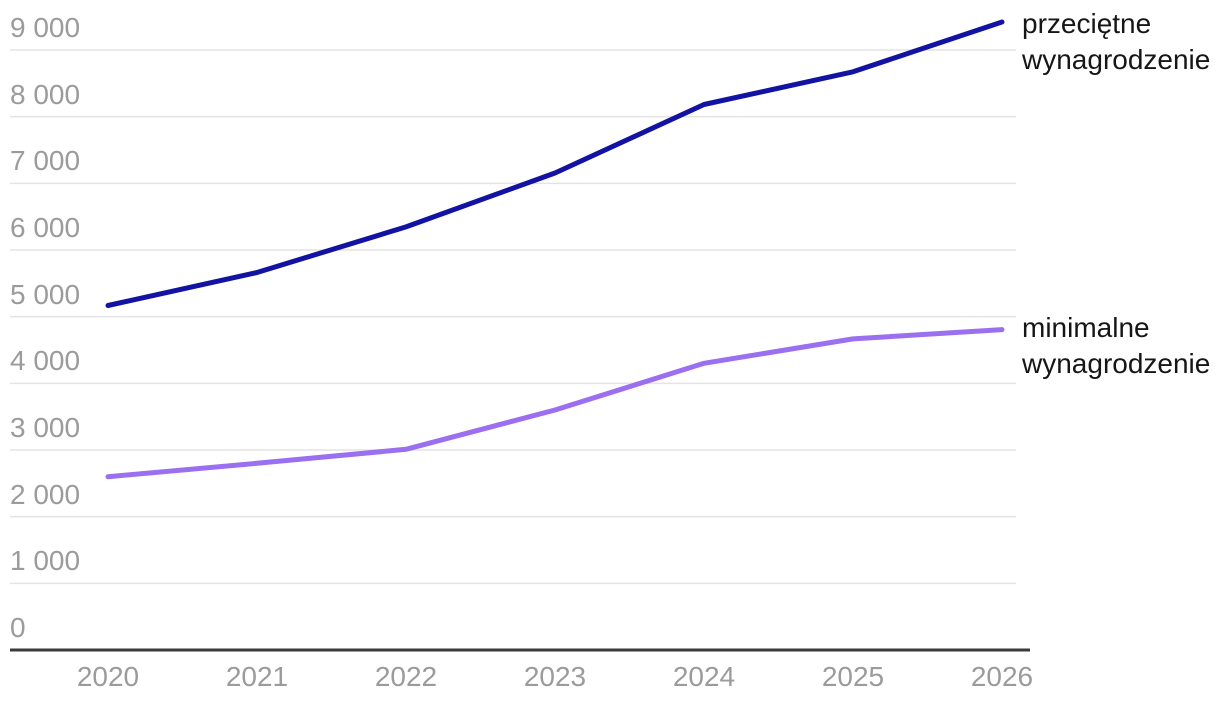 Image resolution: width=1220 pixels, height=706 pixels. Describe the element at coordinates (45, 494) in the screenshot. I see `y-axis-tick-label: 2 000` at that location.